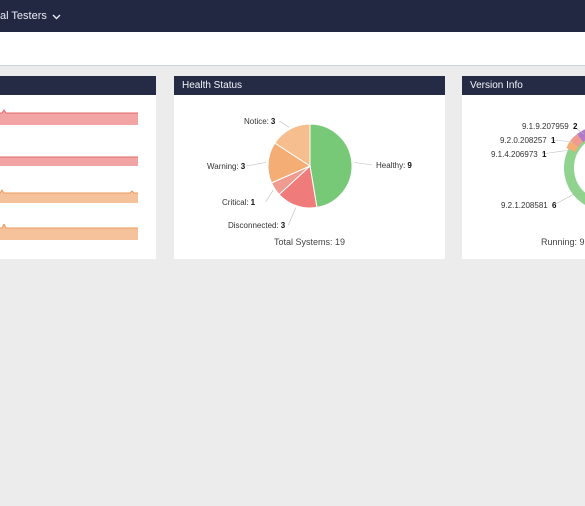 This screenshot has width=585, height=506. Describe the element at coordinates (239, 202) in the screenshot. I see `pie-label-critical: Critical: 1` at that location.